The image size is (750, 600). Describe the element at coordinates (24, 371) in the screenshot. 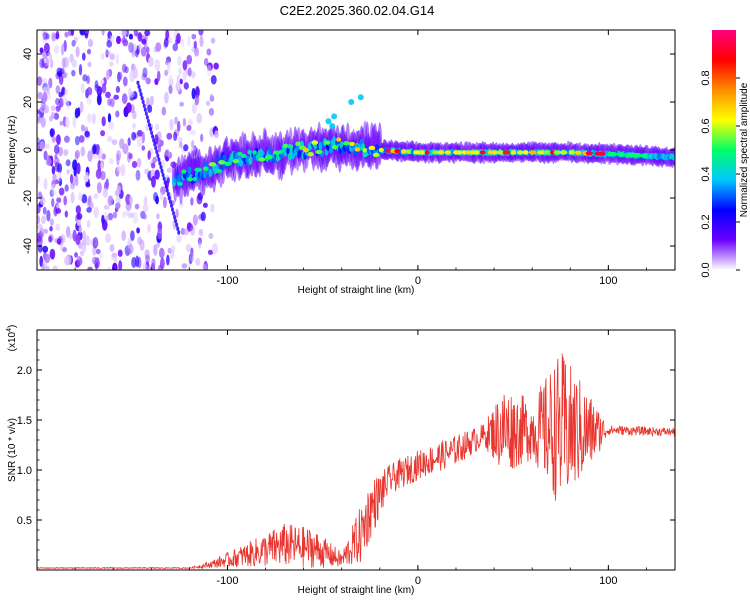

I see `y-tick-label: 2.0` at that location.